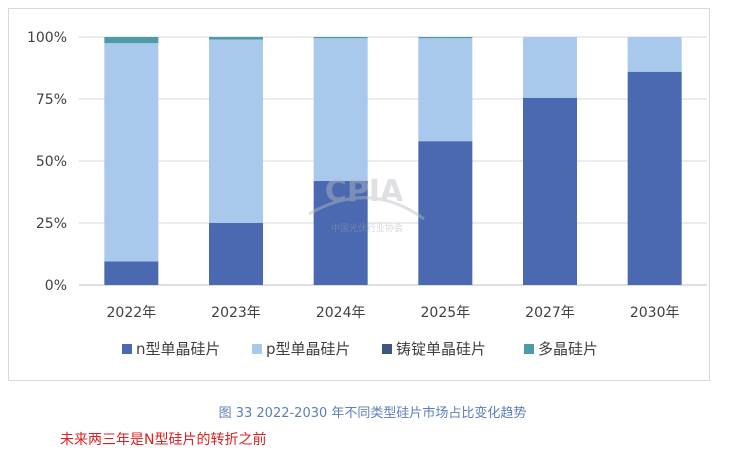  What do you see at coordinates (360, 349) in the screenshot?
I see `legend: n型单晶硅片 p型单晶硅片 铸锭单晶硅片 多晶硅片` at bounding box center [360, 349].